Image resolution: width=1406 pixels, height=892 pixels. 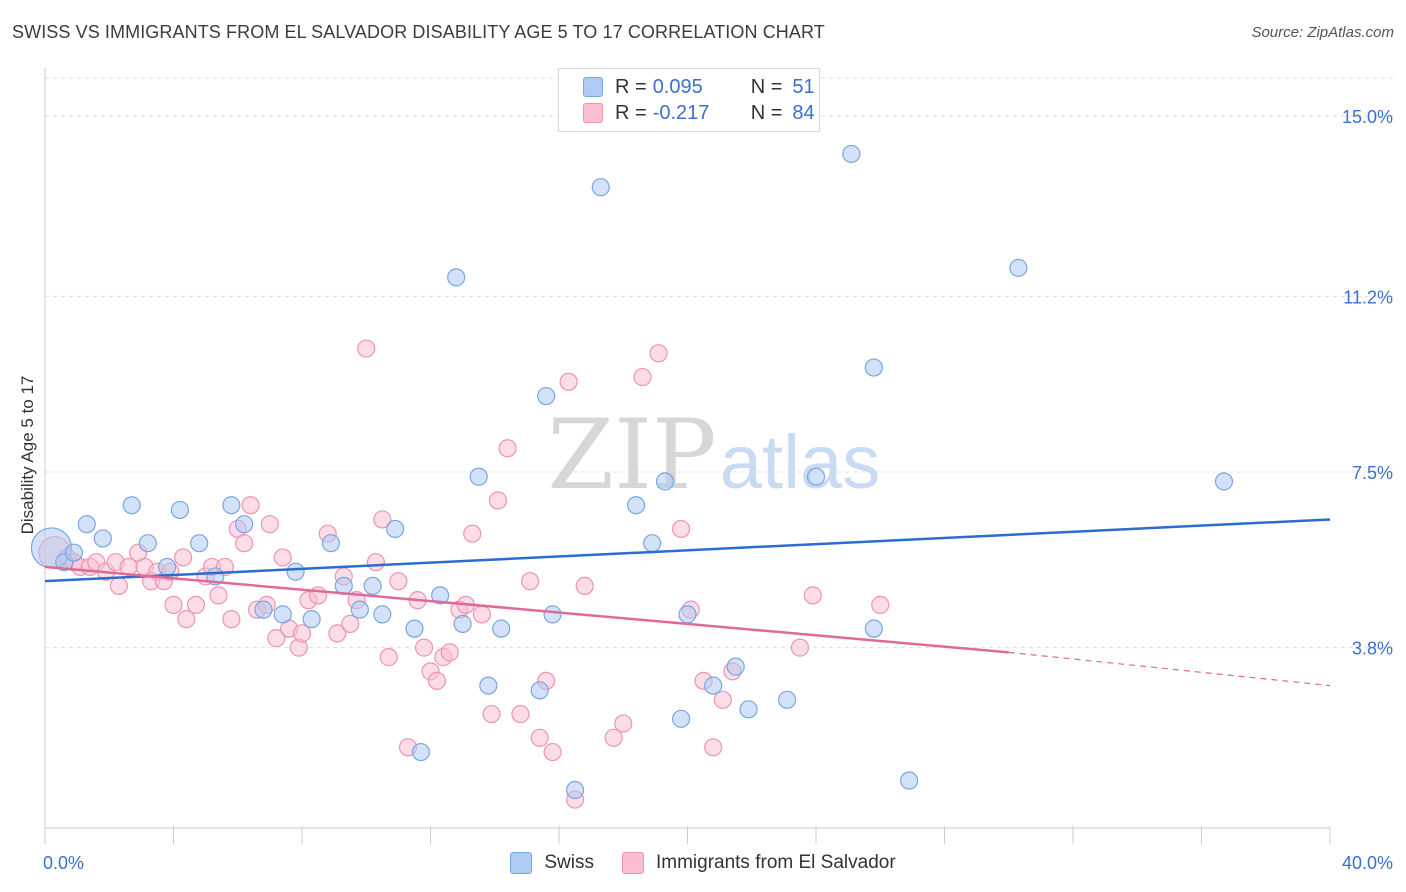 I want to click on n-value: 51, so click(x=803, y=86).